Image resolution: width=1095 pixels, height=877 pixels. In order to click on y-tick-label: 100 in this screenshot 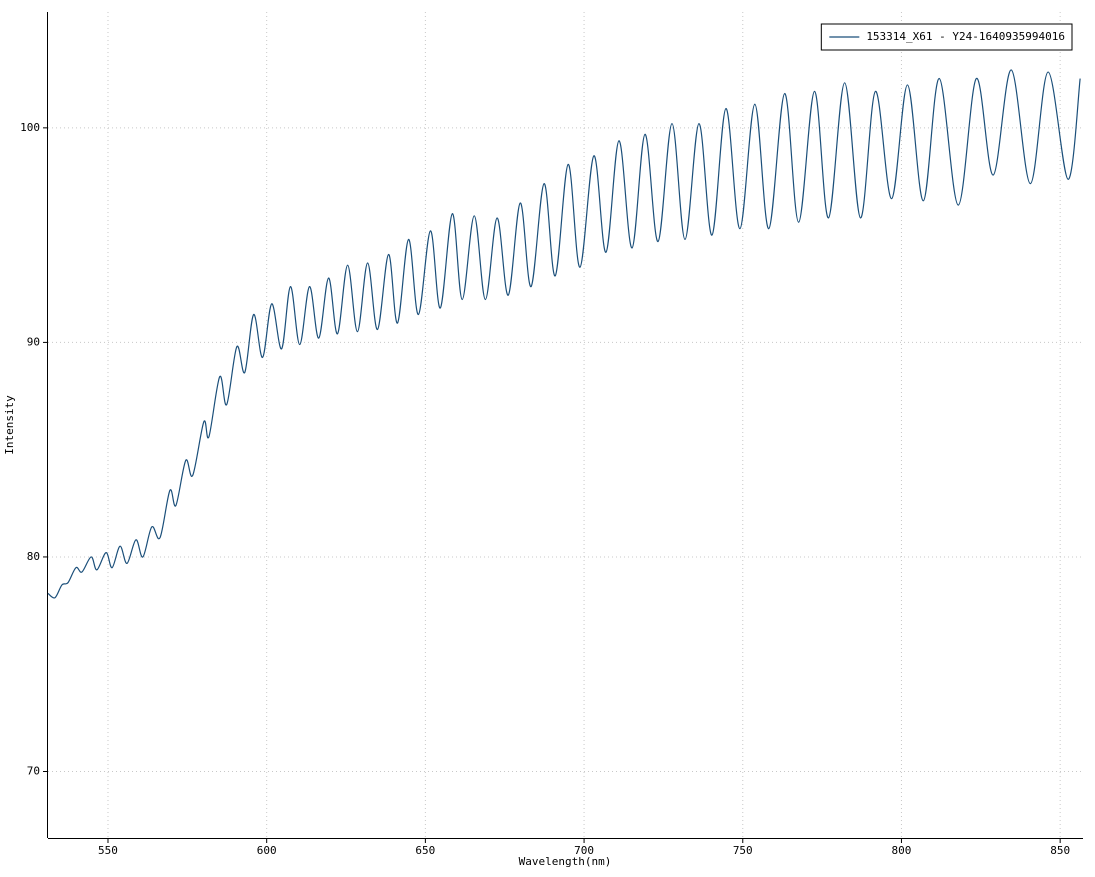, I will do `click(30, 127)`.